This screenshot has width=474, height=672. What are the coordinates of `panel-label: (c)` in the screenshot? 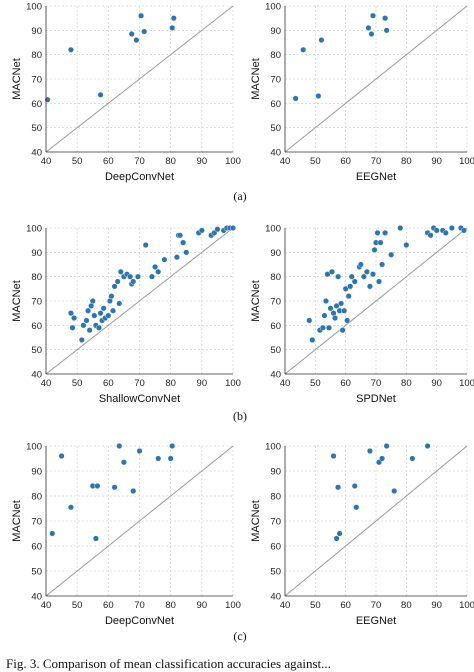 It's located at (239, 636).